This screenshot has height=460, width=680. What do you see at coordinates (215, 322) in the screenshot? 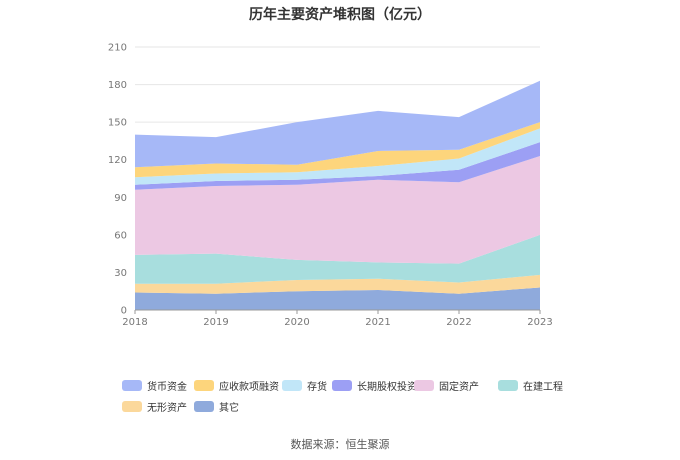
I see `x-tick-label: 2019` at bounding box center [215, 322].